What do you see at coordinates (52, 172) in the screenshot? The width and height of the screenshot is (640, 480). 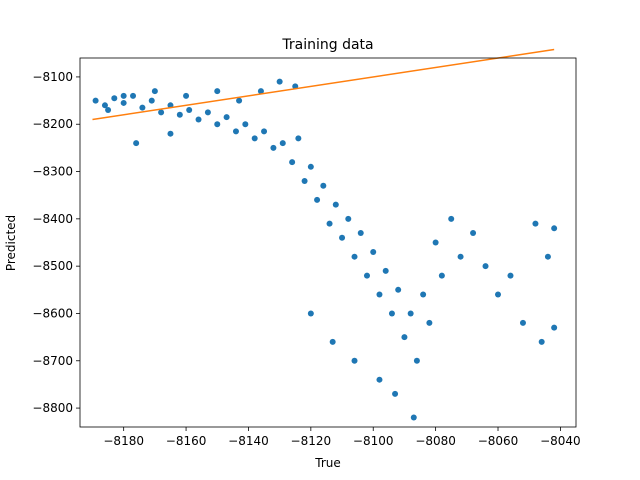 I see `y-tick-label: −8300` at bounding box center [52, 172].